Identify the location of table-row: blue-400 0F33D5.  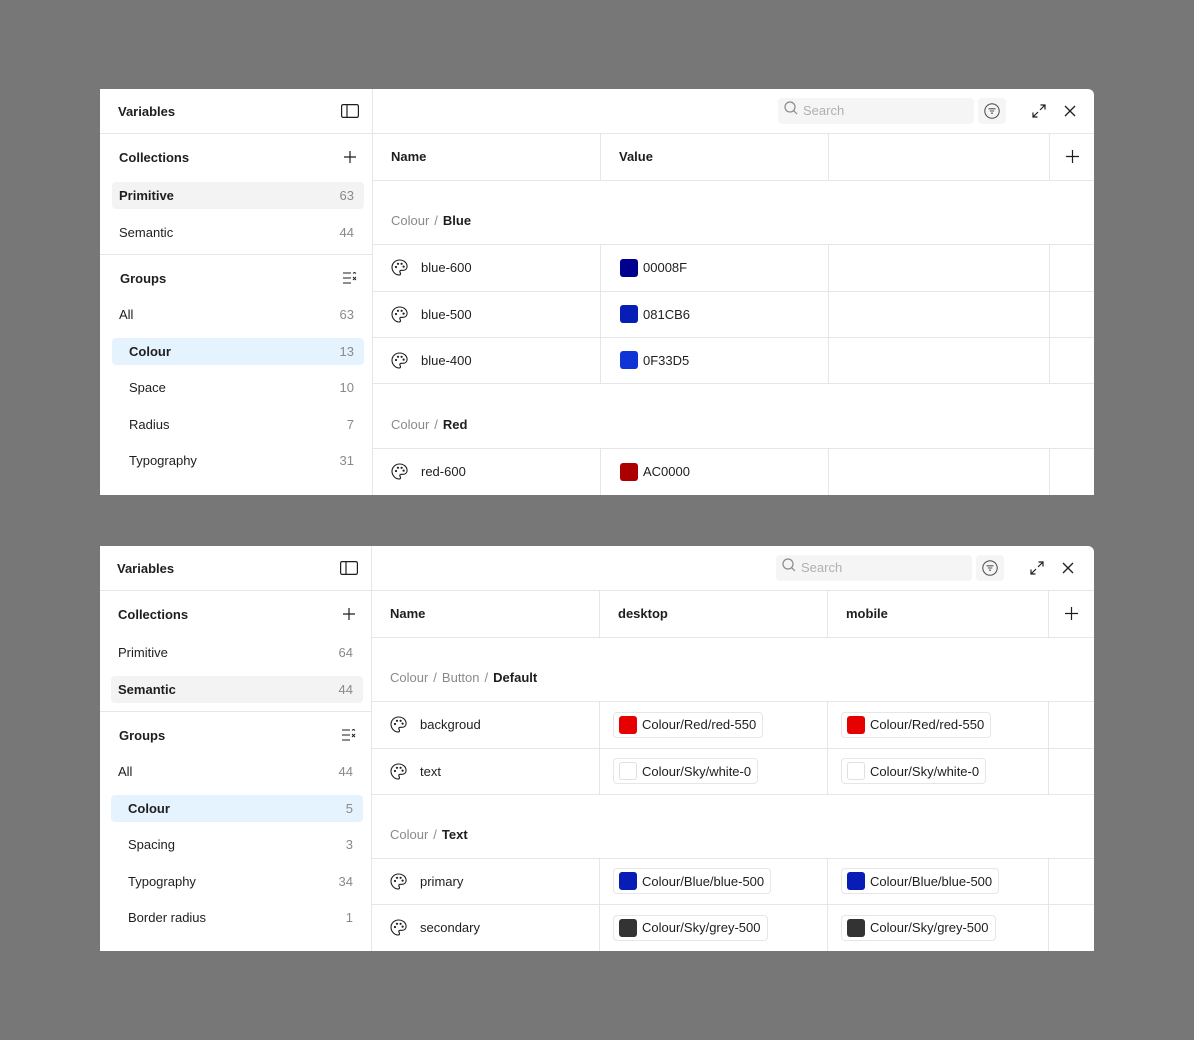
(733, 360).